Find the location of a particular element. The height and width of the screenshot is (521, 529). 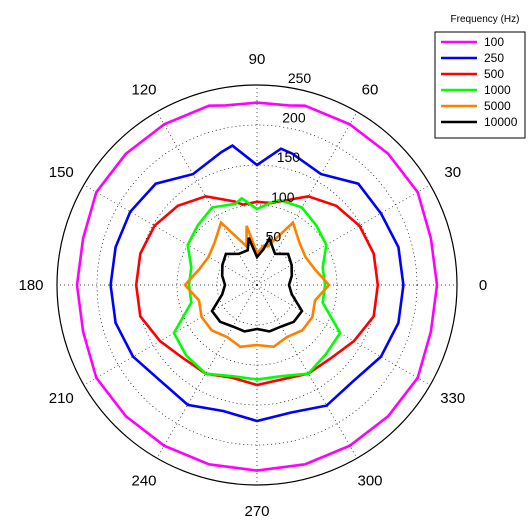

angle-tick-0: 0 is located at coordinates (483, 285).